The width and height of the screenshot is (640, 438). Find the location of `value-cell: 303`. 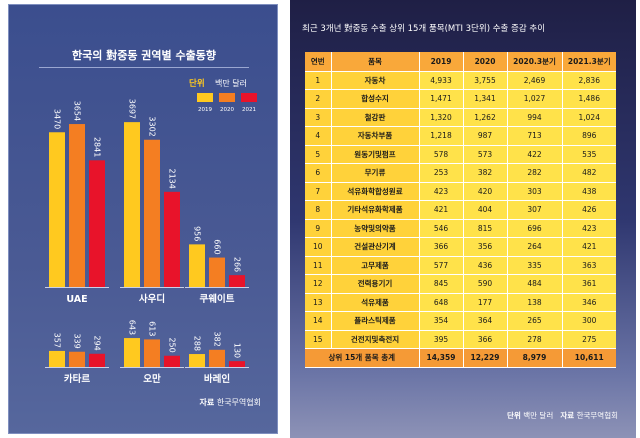

value-cell: 303 is located at coordinates (535, 191).